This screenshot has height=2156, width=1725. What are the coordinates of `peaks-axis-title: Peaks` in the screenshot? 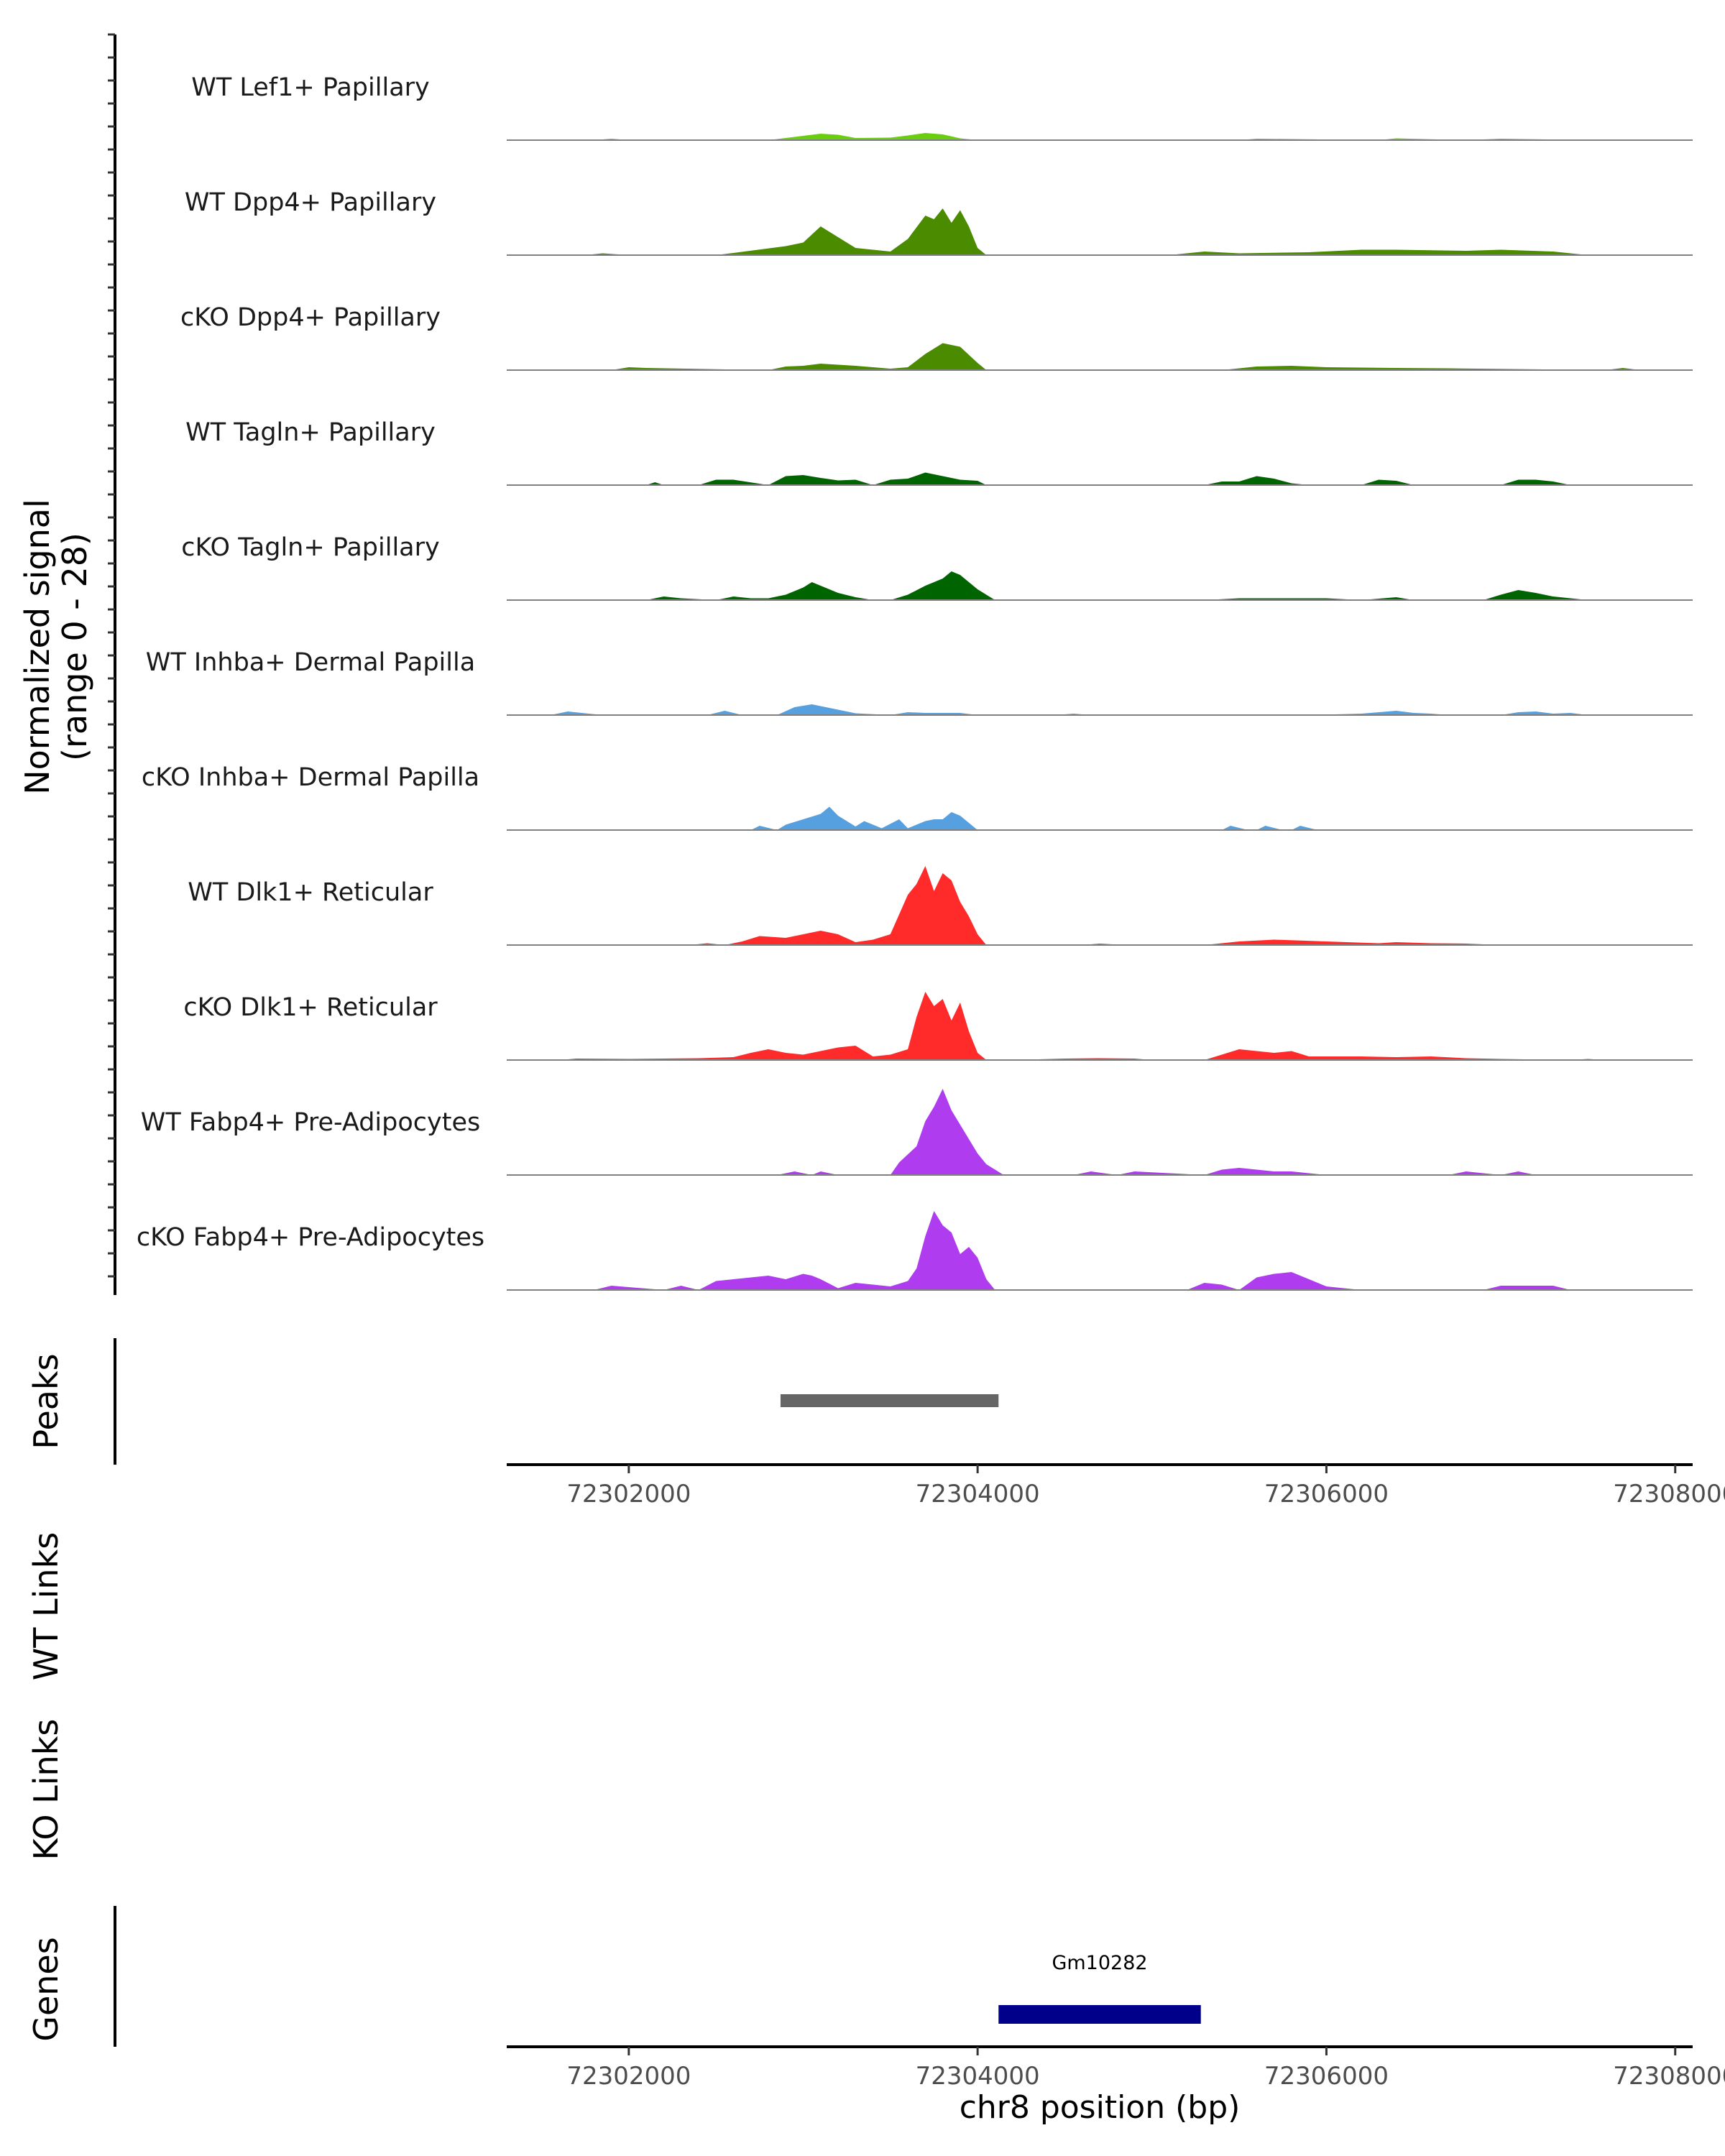 It's located at (46, 1401).